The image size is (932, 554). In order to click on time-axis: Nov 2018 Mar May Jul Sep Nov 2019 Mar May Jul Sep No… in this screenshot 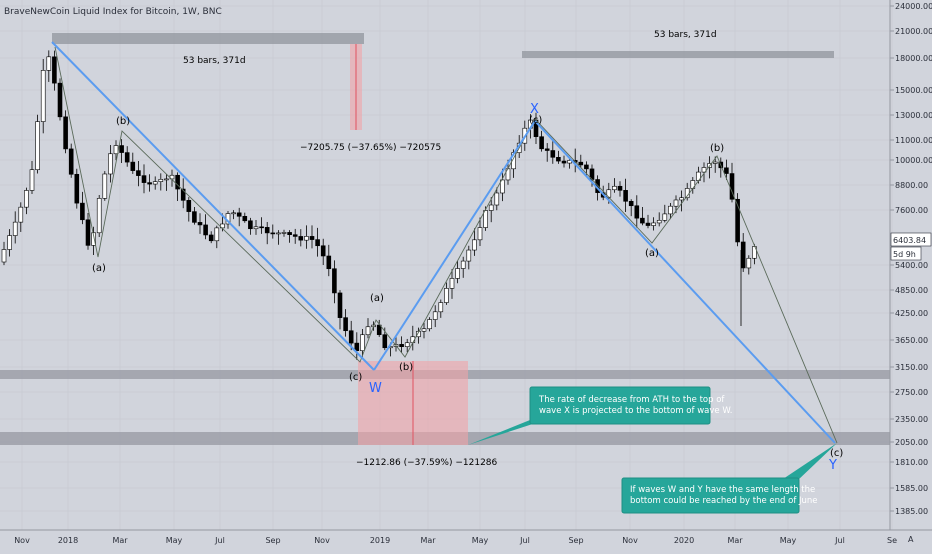, I will do `click(455, 540)`.